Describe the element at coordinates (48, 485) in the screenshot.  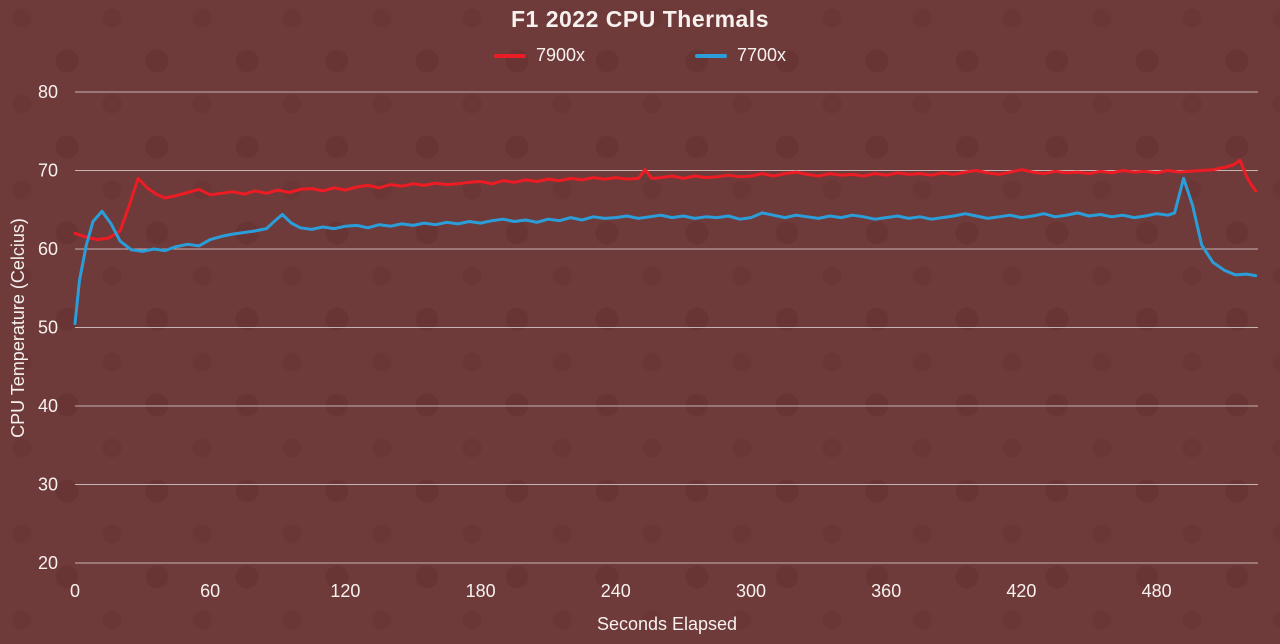
I see `y-tick-label: 30` at that location.